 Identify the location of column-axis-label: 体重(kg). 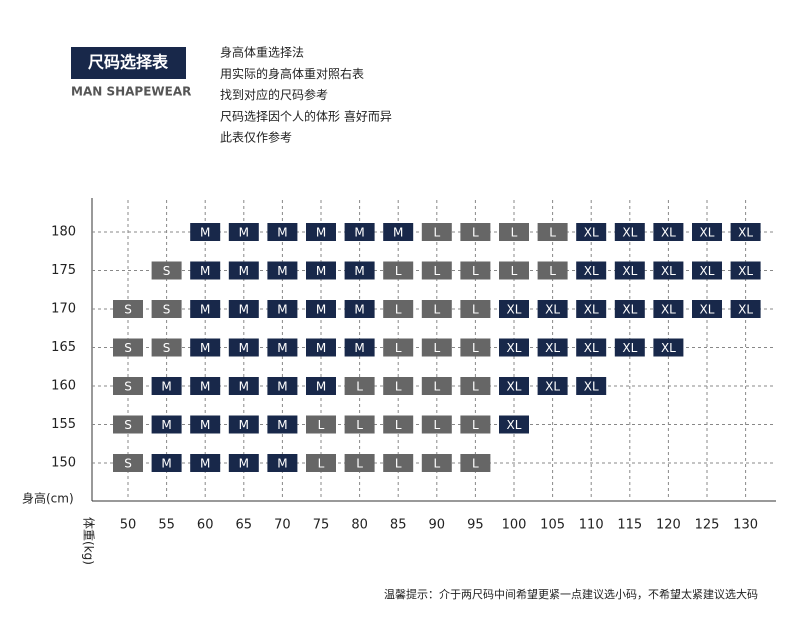
(89, 541).